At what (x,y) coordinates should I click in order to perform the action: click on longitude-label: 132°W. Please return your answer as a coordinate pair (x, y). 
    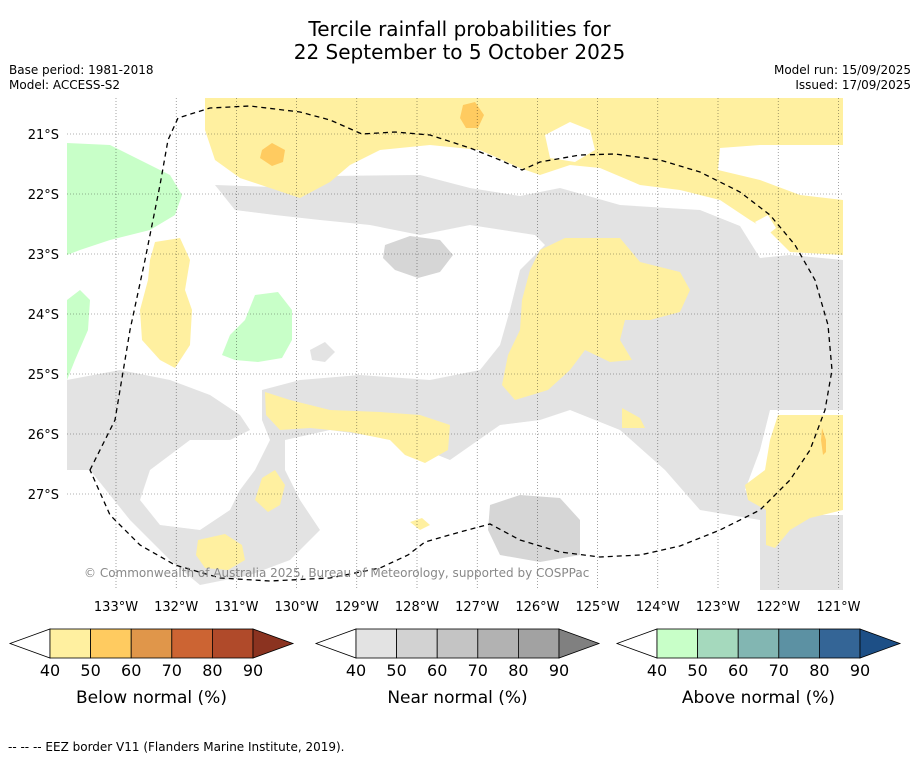
    Looking at the image, I should click on (176, 607).